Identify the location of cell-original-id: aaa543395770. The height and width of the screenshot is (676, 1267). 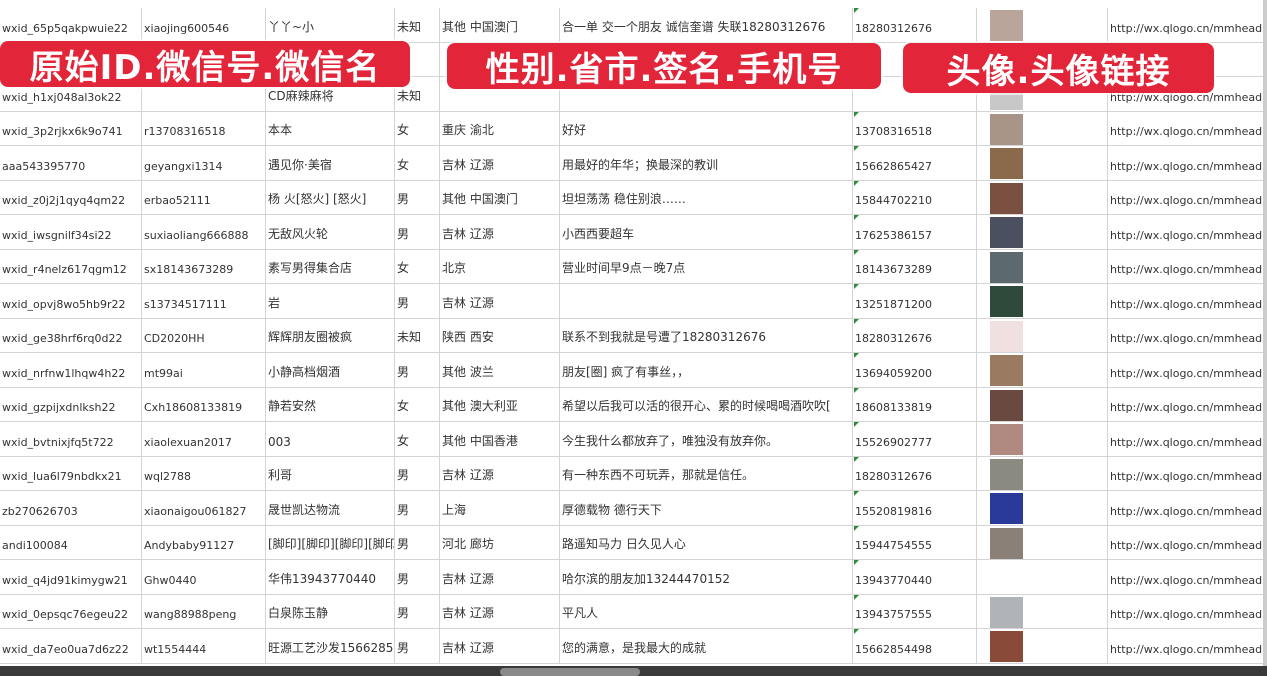
(71, 163).